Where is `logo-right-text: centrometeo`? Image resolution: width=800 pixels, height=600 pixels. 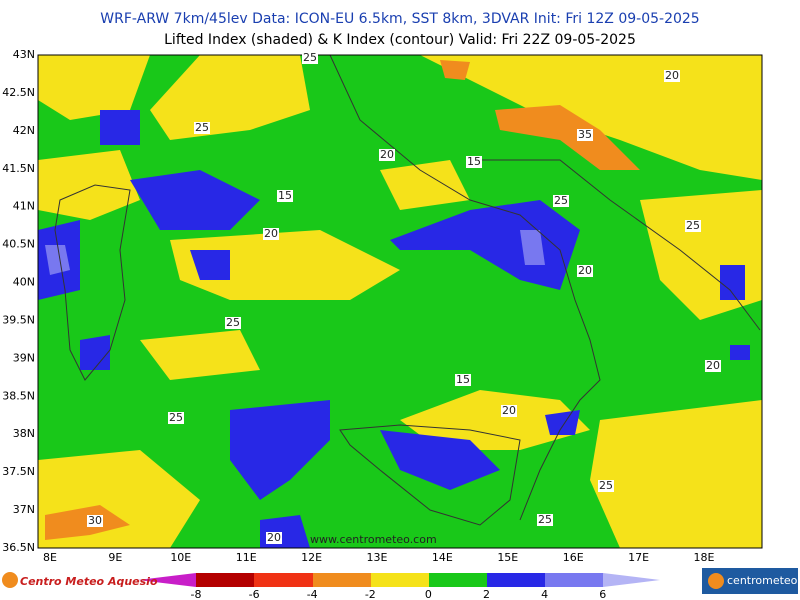
logo-right-text: centrometeo is located at coordinates (762, 580).